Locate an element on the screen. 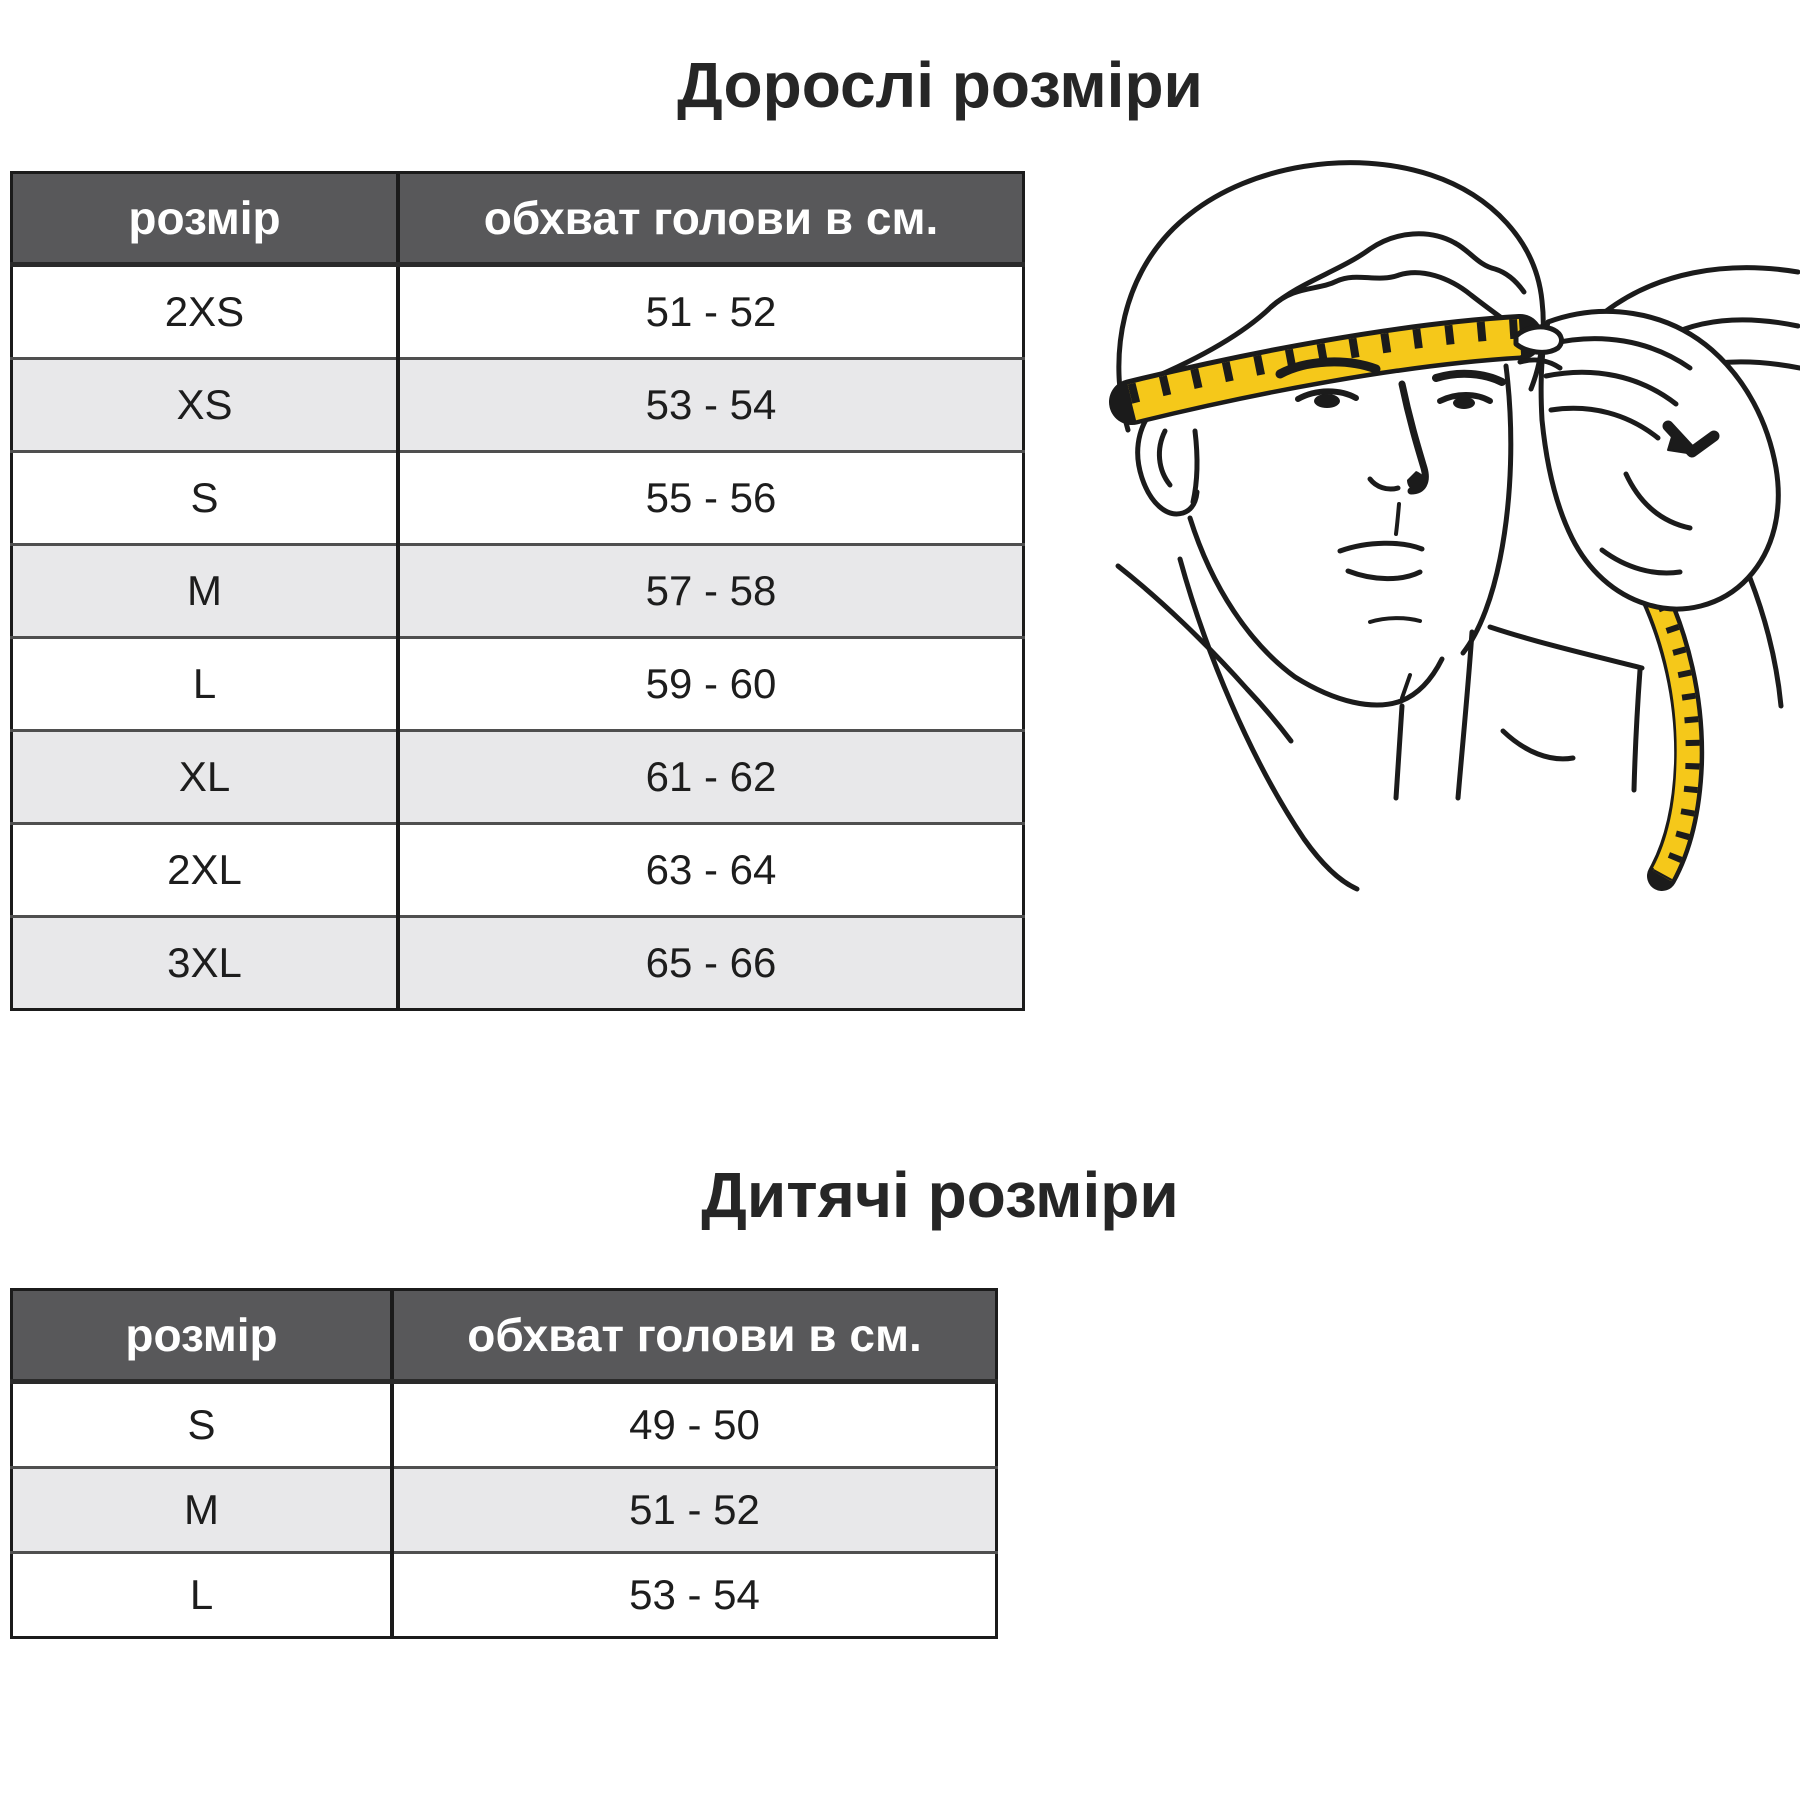 This screenshot has height=1800, width=1800. table-row: M 51 - 52 is located at coordinates (504, 1509).